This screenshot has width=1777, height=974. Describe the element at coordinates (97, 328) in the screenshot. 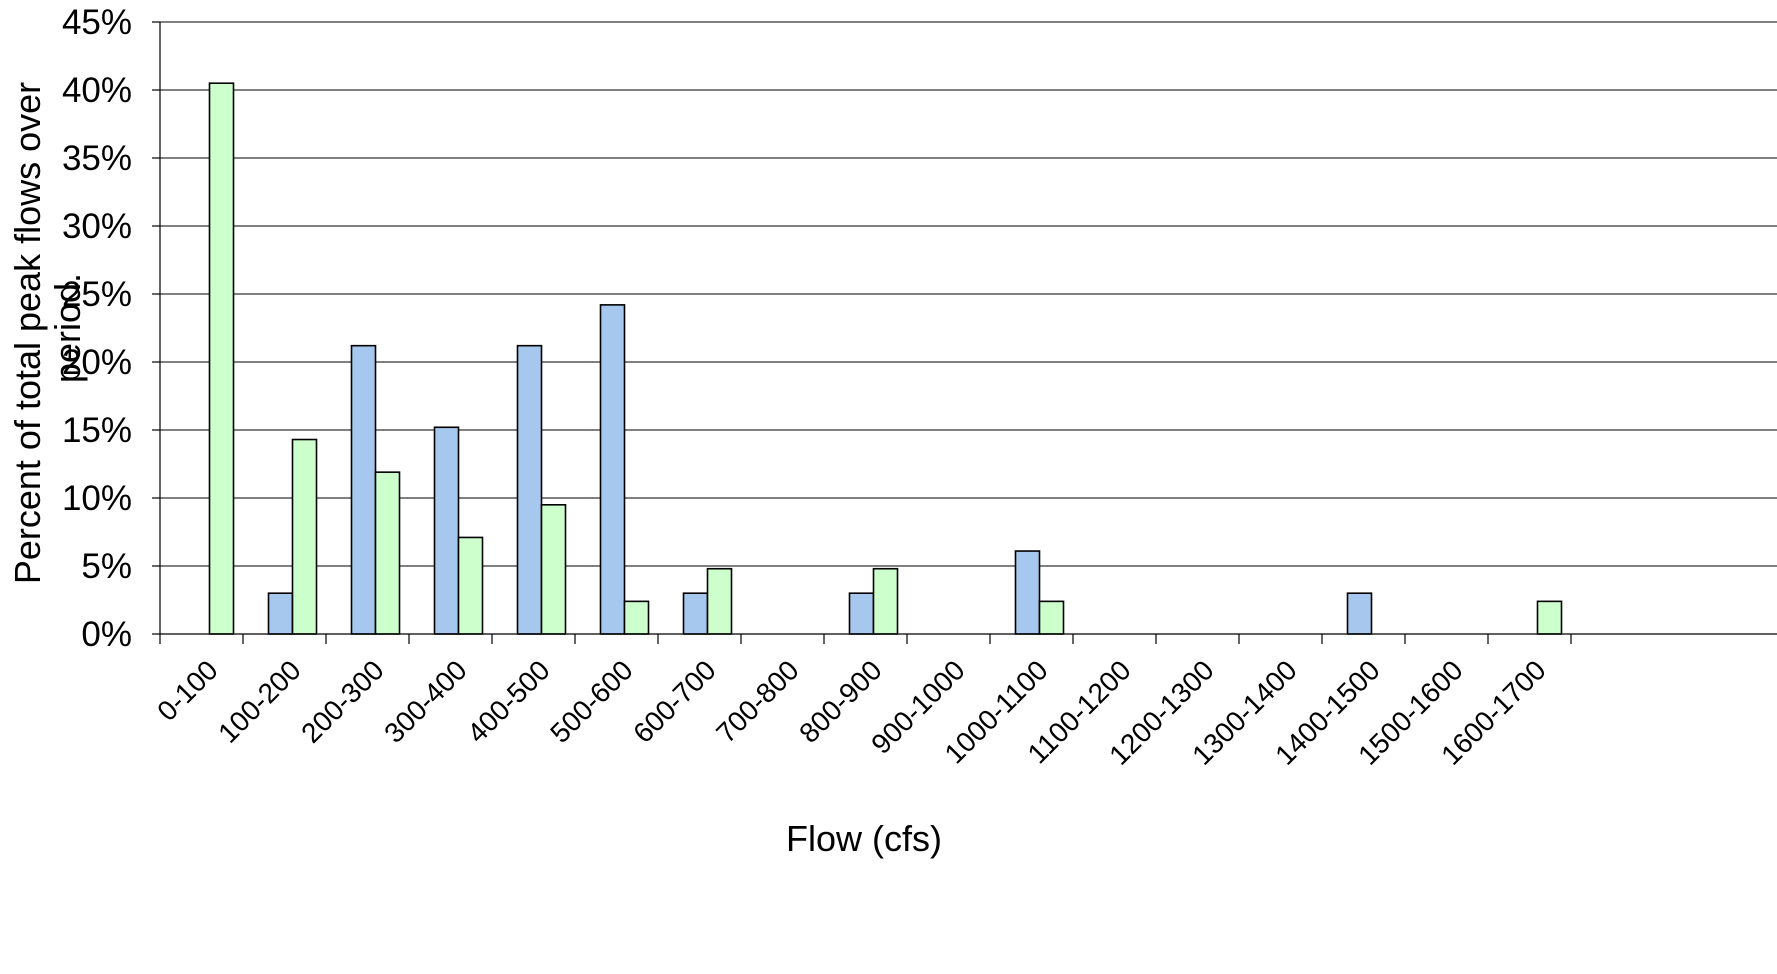

I see `y-tick-labels: 0% 5% 10% 15% 20% 25% 30% 35% 40% 45%` at that location.